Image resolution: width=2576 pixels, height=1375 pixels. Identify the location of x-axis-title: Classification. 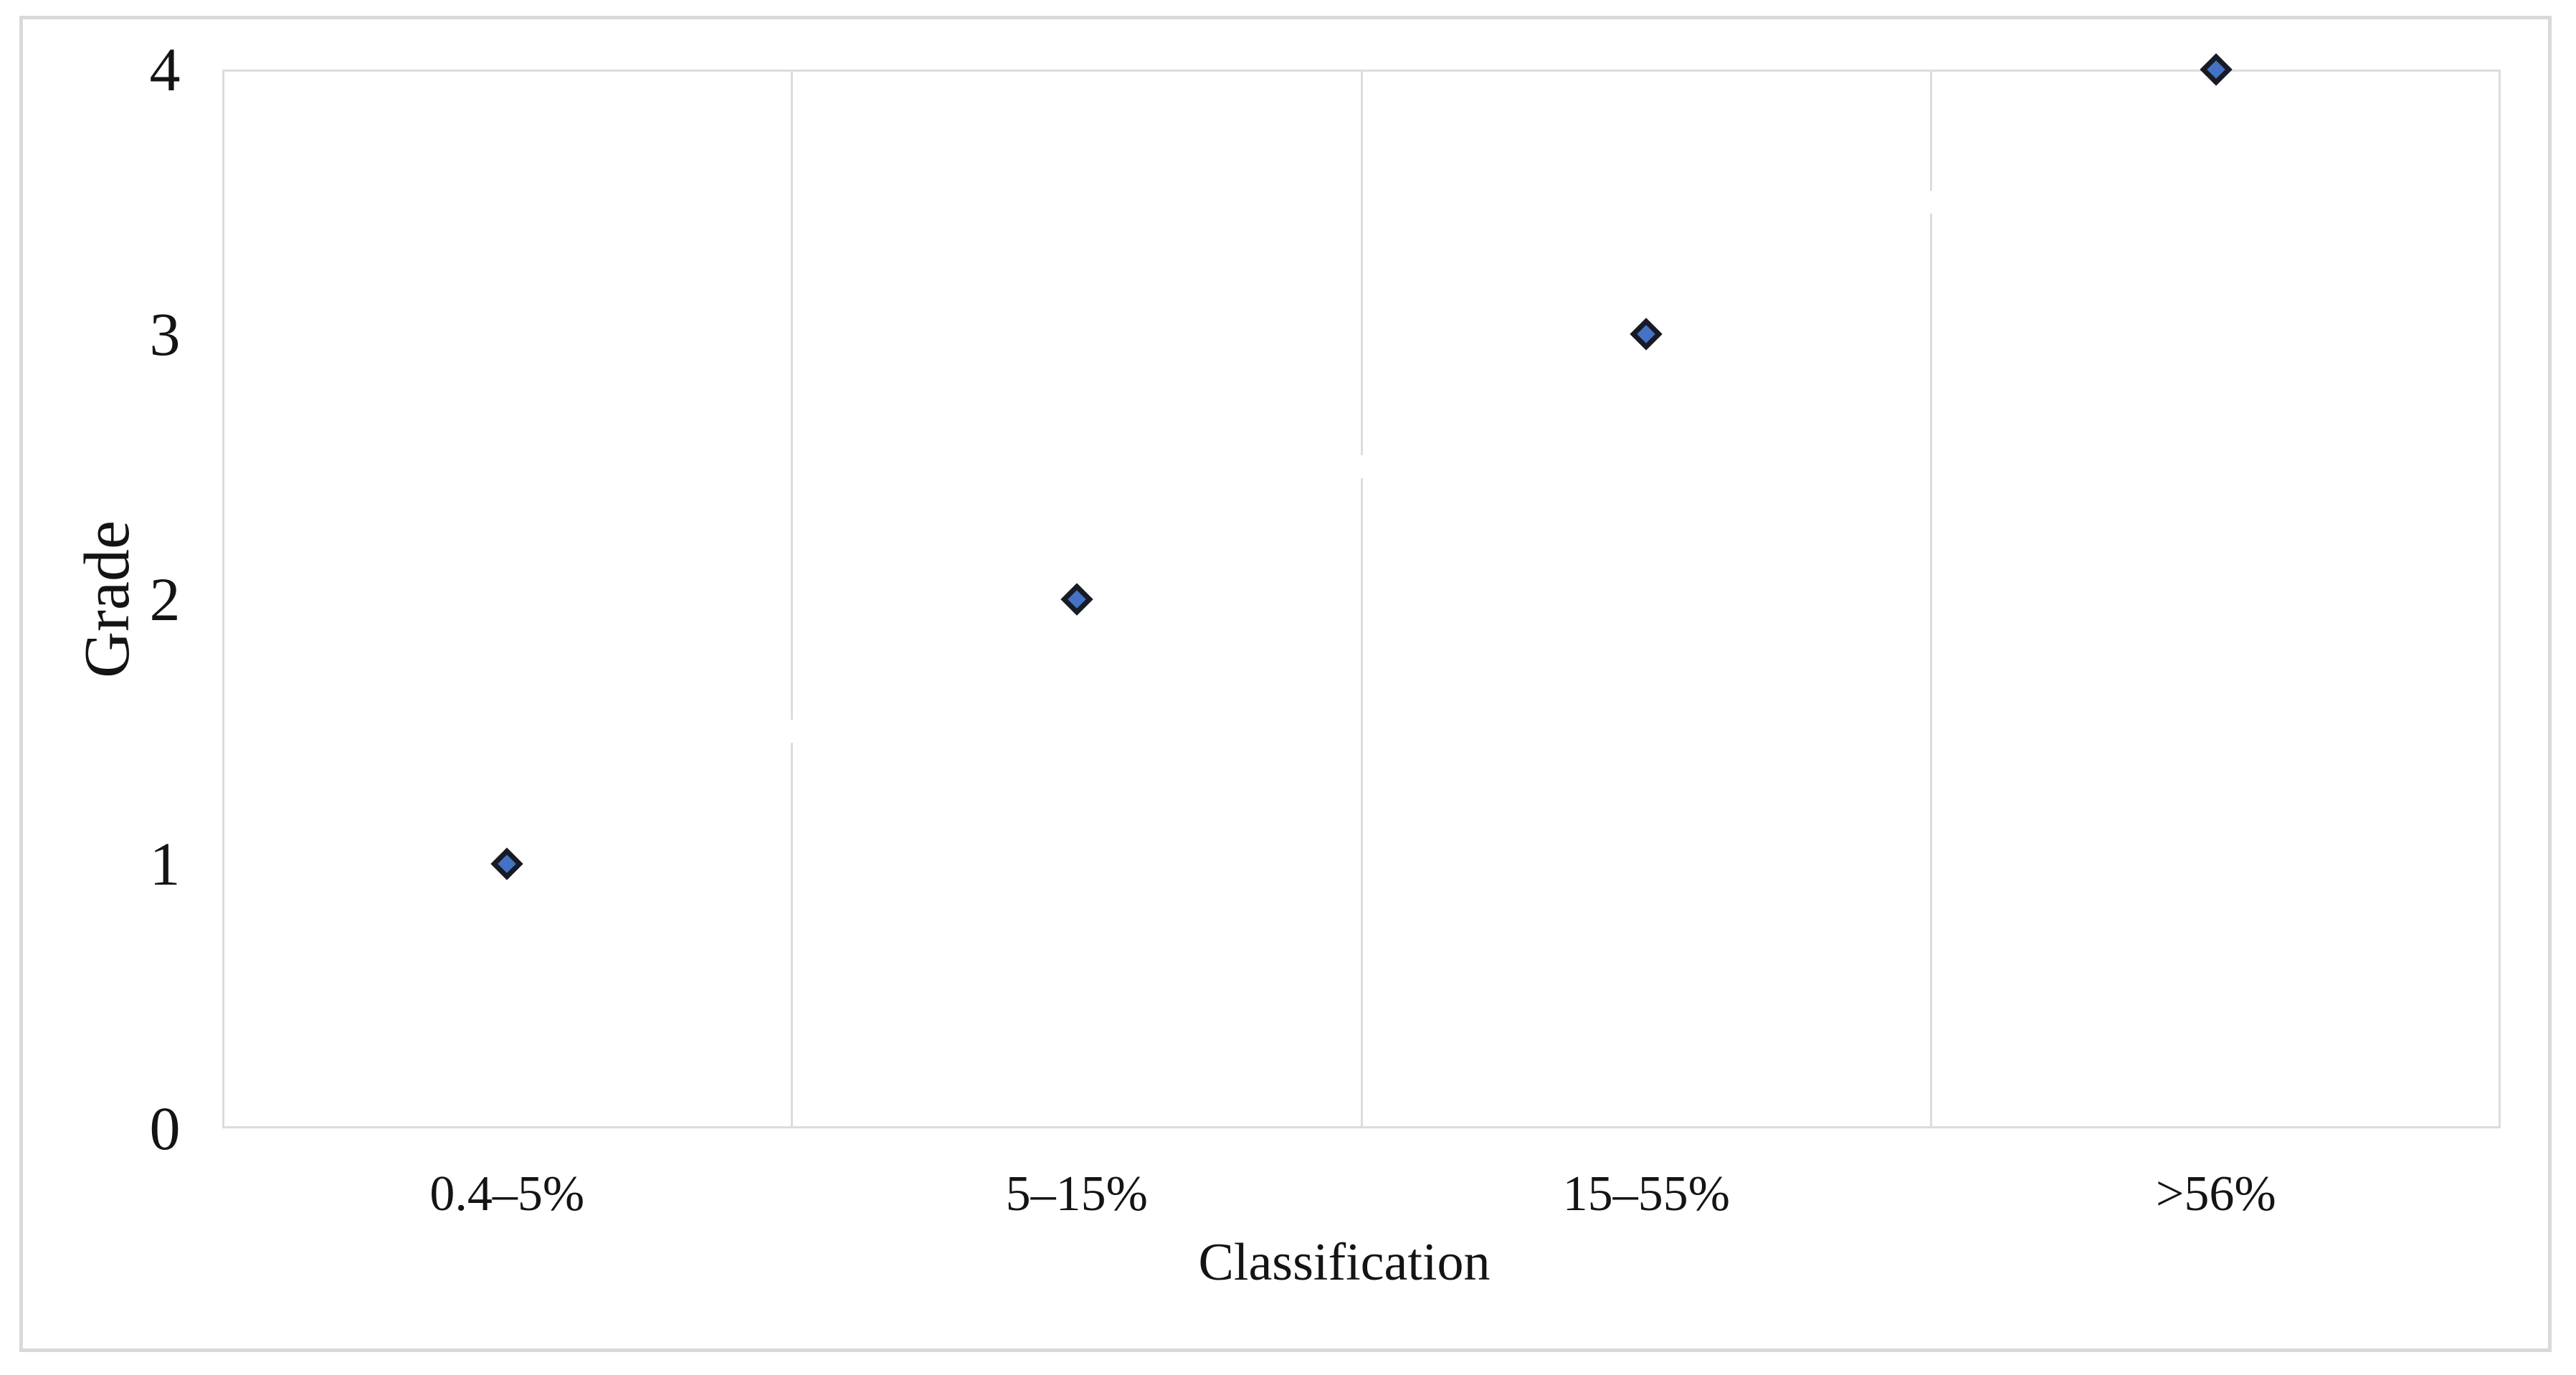
(1344, 1262).